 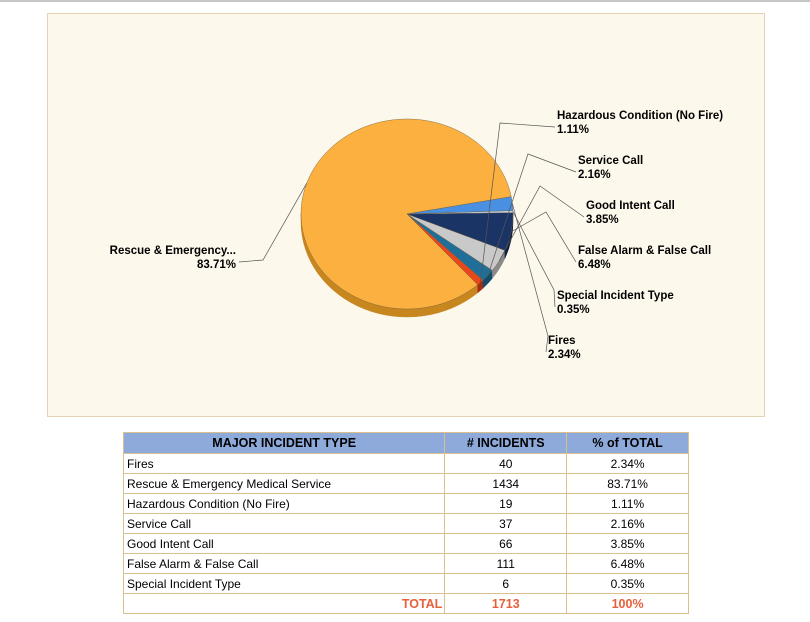 What do you see at coordinates (573, 310) in the screenshot?
I see `slice-pct-special-incident-type: 0.35%` at bounding box center [573, 310].